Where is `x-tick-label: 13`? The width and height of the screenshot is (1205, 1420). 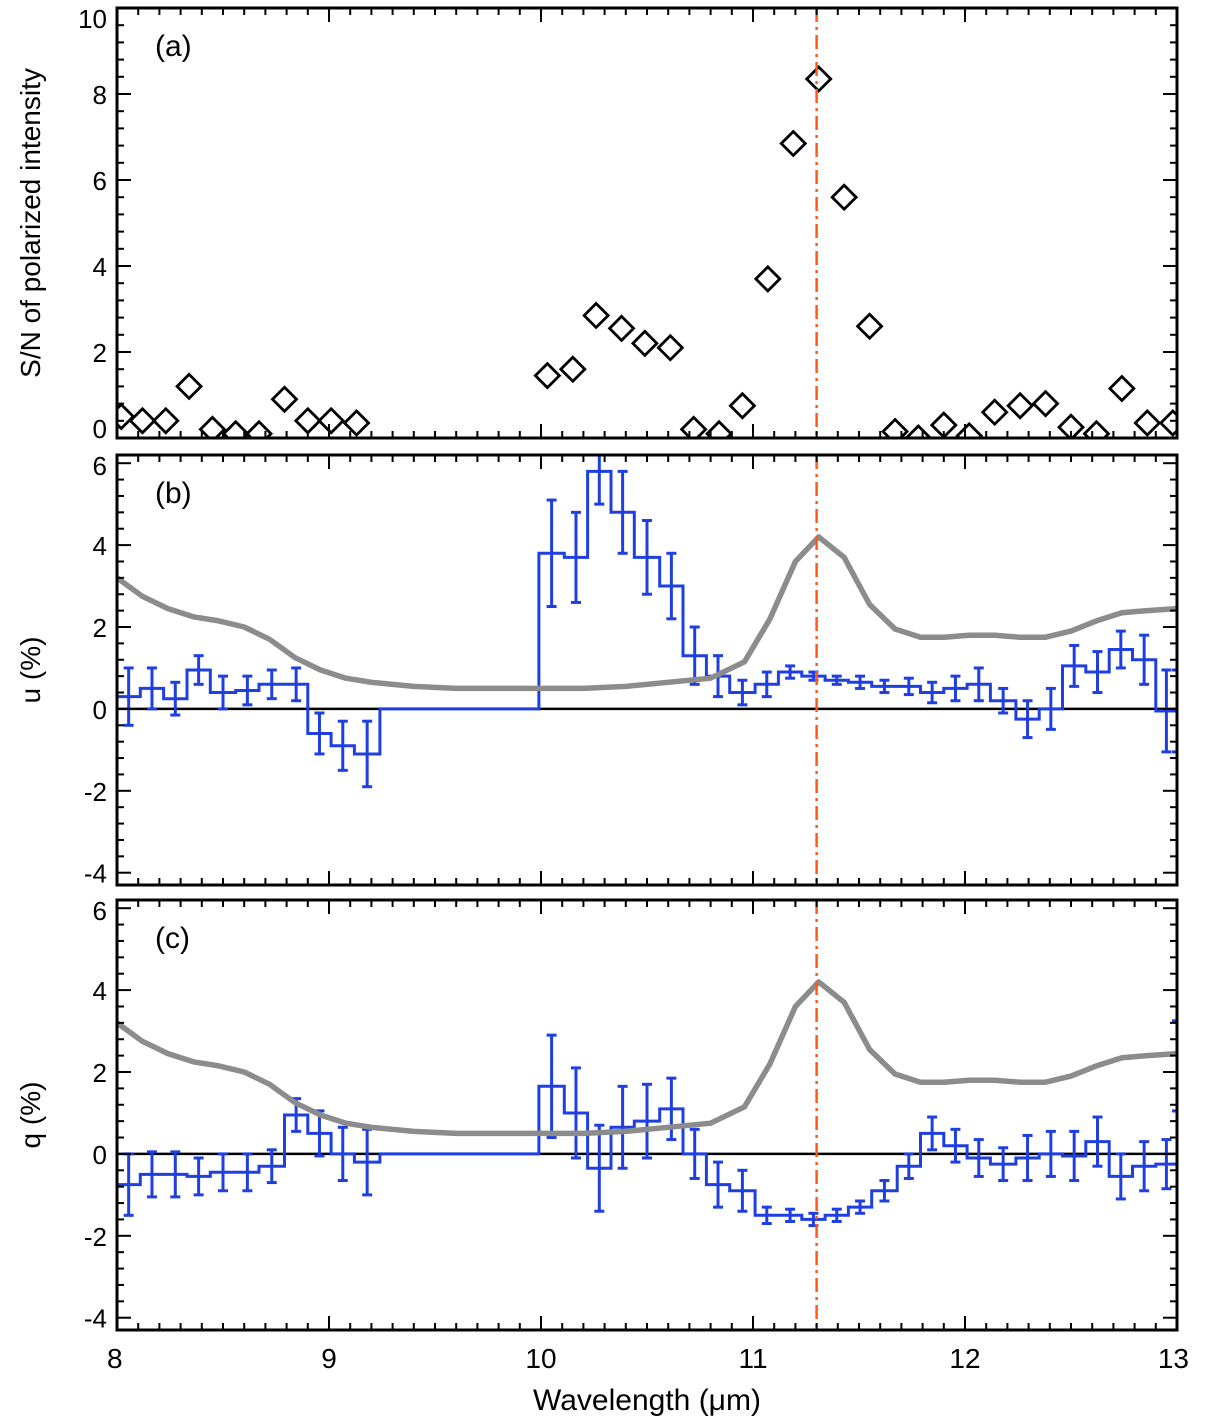
x-tick-label: 13 is located at coordinates (1173, 1358).